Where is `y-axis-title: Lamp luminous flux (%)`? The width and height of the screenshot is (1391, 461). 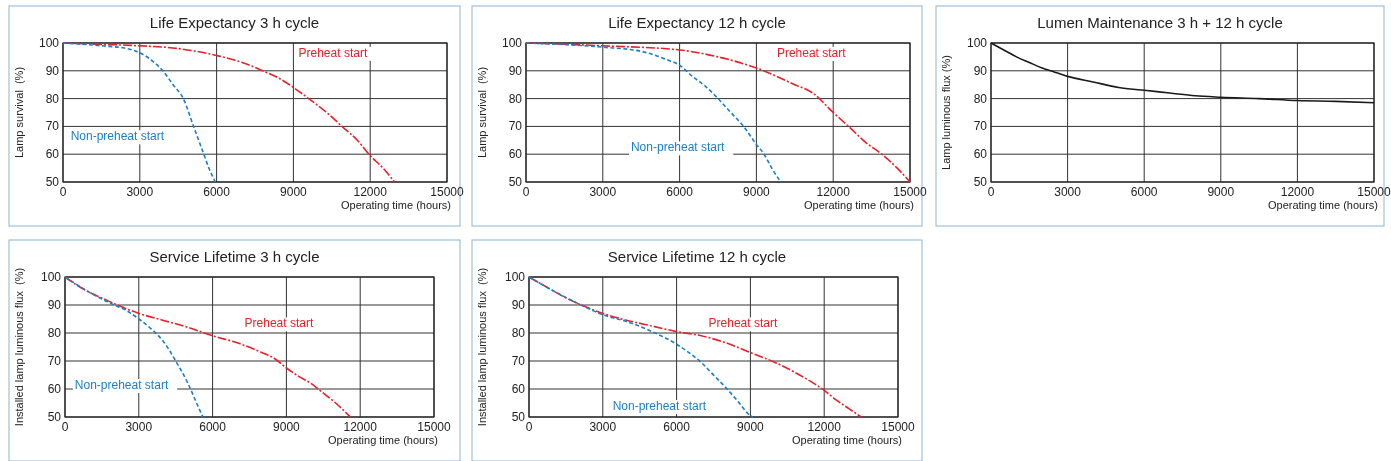
y-axis-title: Lamp luminous flux (%) is located at coordinates (946, 112).